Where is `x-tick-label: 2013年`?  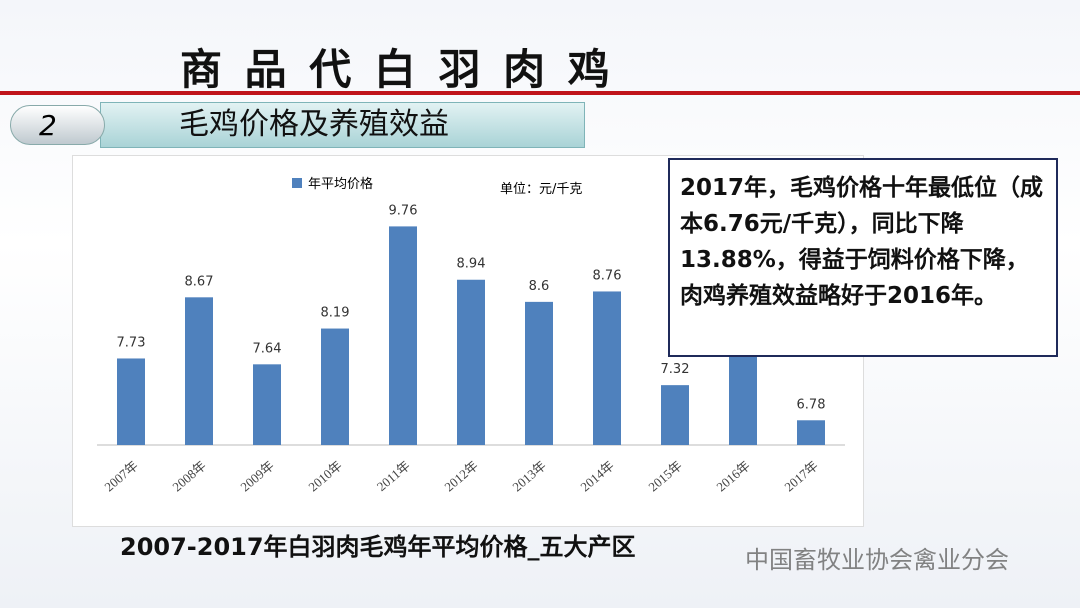 x-tick-label: 2013年 is located at coordinates (529, 476).